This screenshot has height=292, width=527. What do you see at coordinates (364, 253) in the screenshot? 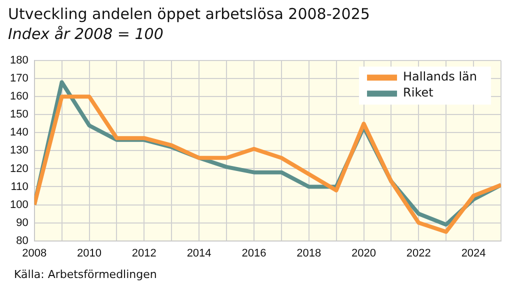
I see `x-tick-label: 2020` at bounding box center [364, 253].